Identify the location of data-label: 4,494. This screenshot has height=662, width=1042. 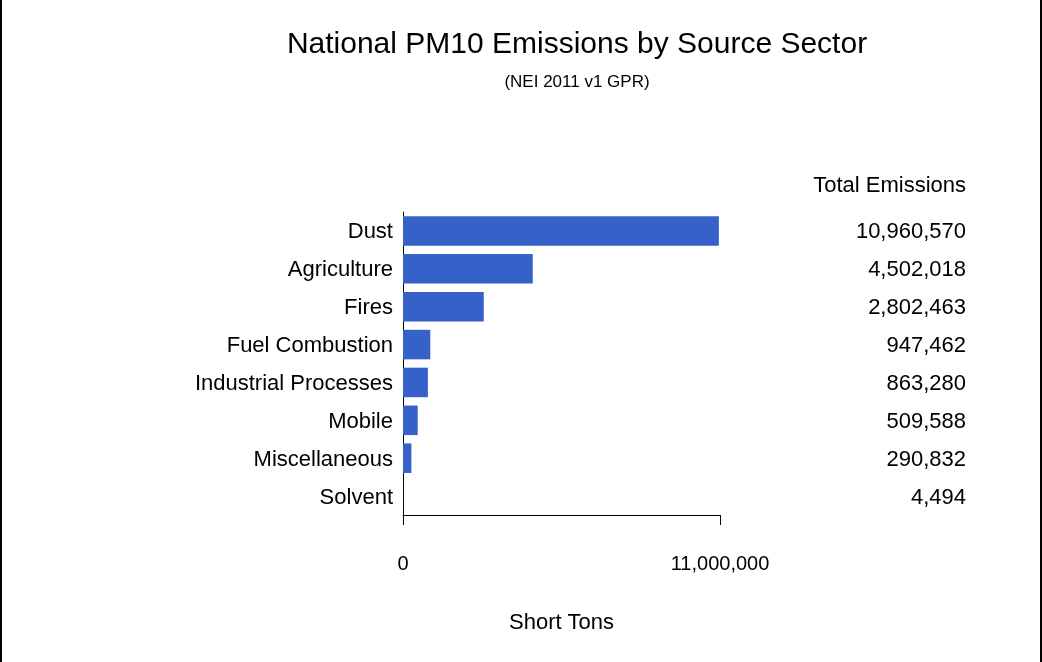
(938, 496).